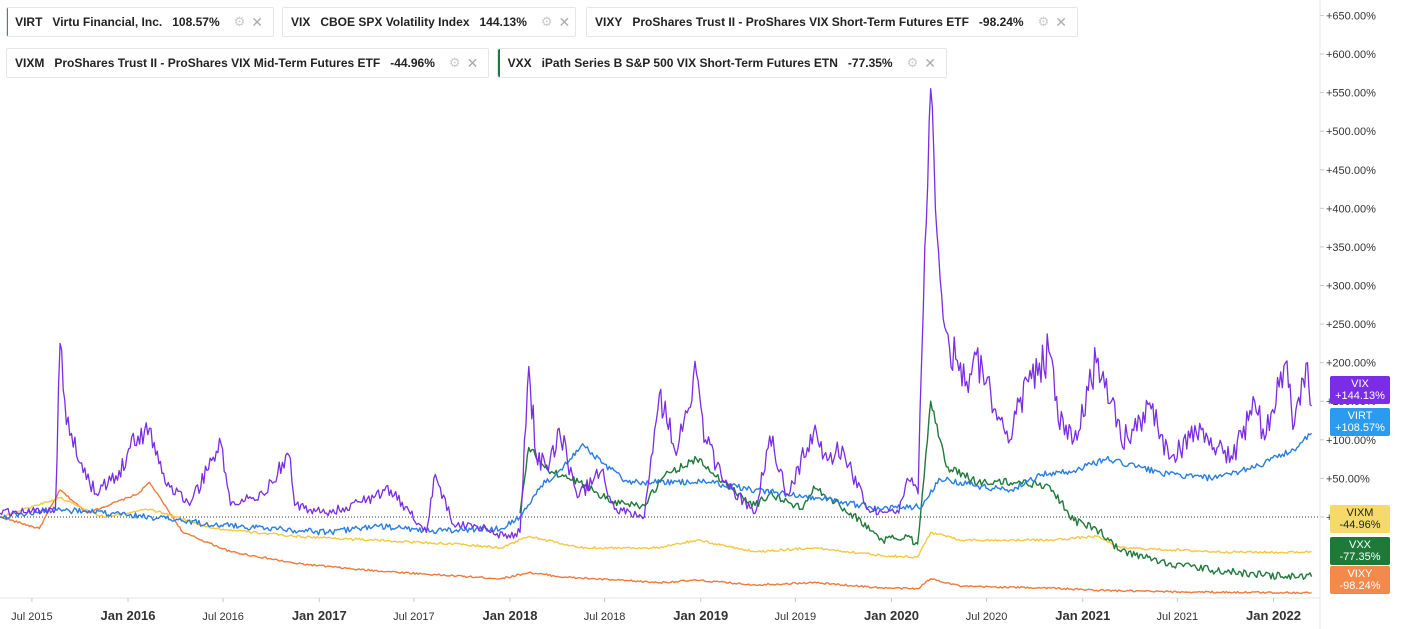 The height and width of the screenshot is (629, 1401). Describe the element at coordinates (1360, 396) in the screenshot. I see `price-tag-value: +144.13%` at that location.